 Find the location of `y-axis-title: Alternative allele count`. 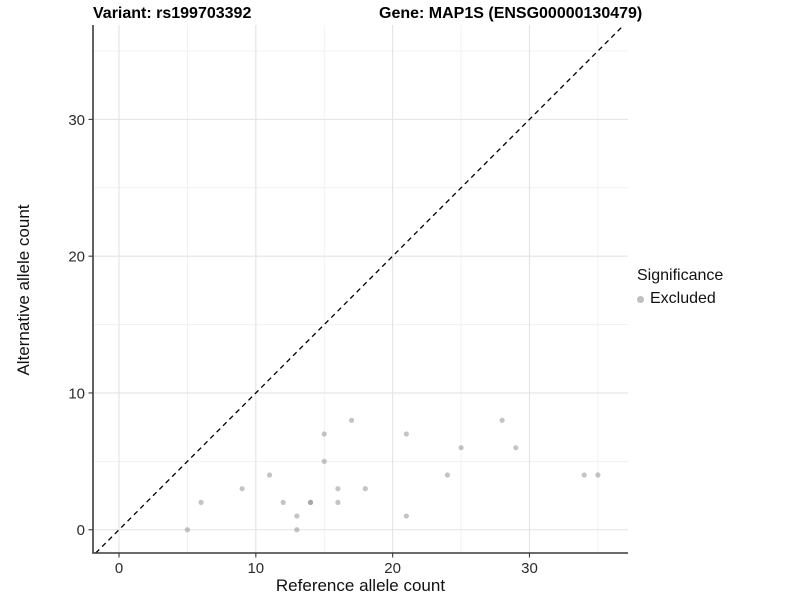

y-axis-title: Alternative allele count is located at coordinates (23, 290).